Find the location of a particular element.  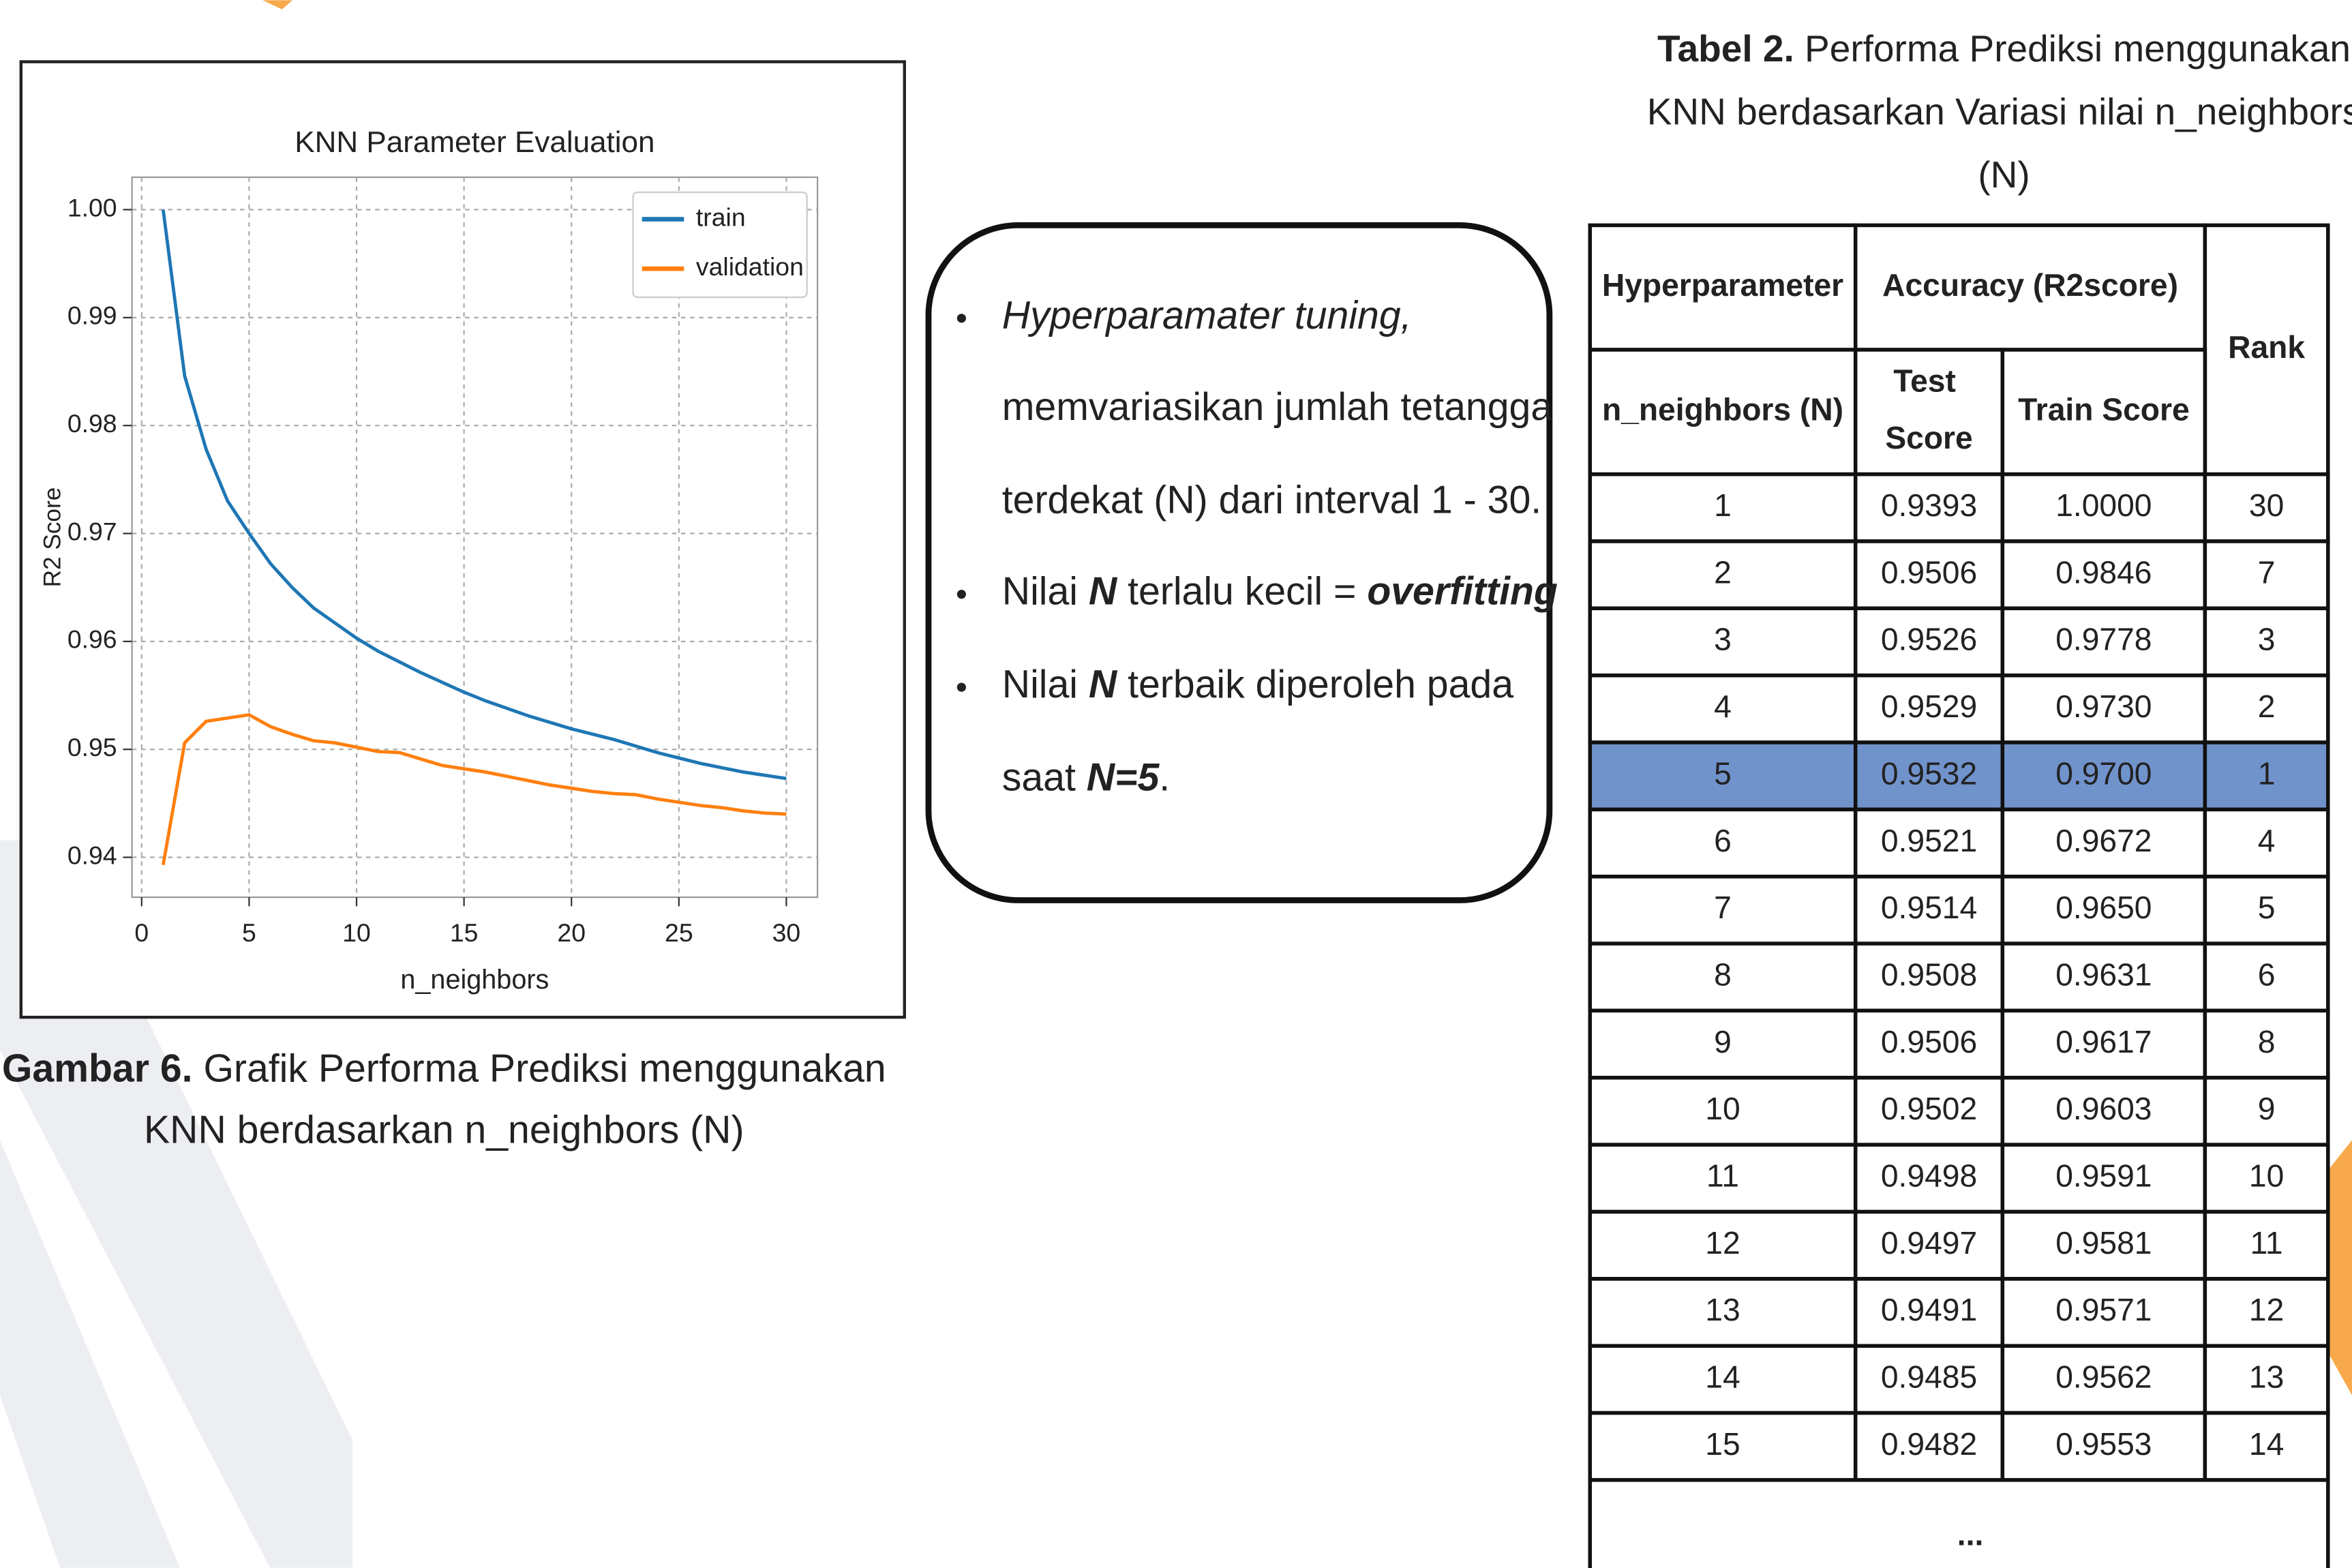

table-cell-text: 0.9631 is located at coordinates (2103, 974).